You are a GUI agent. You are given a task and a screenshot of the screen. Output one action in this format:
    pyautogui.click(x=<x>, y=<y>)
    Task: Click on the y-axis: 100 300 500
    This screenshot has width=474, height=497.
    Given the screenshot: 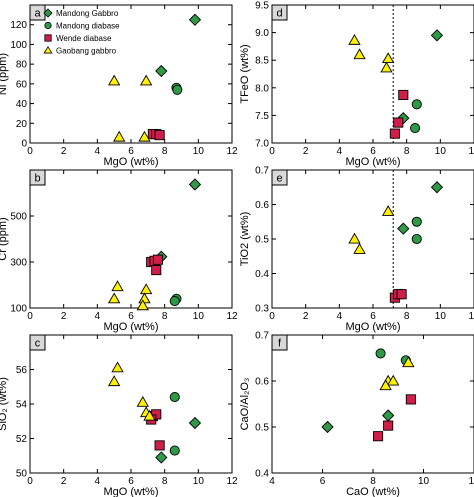 What is the action you would take?
    pyautogui.click(x=121, y=263)
    